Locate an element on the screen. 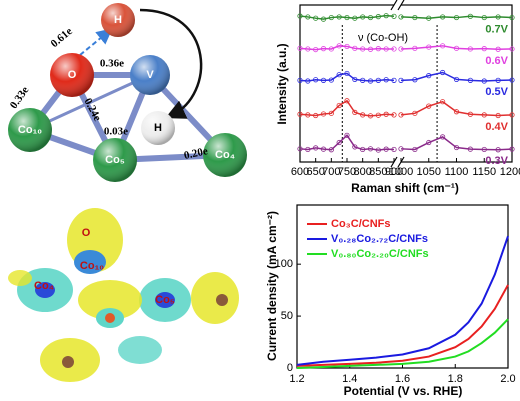  x-tick-label: 1.4 is located at coordinates (349, 379).